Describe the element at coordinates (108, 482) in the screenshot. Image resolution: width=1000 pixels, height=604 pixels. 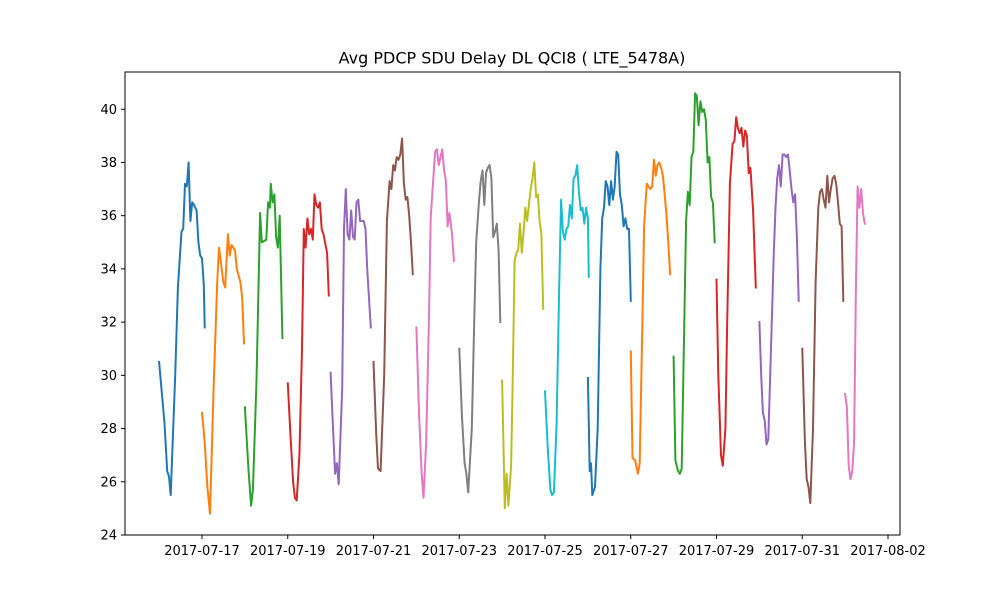
I see `y-tick-label: 26` at that location.